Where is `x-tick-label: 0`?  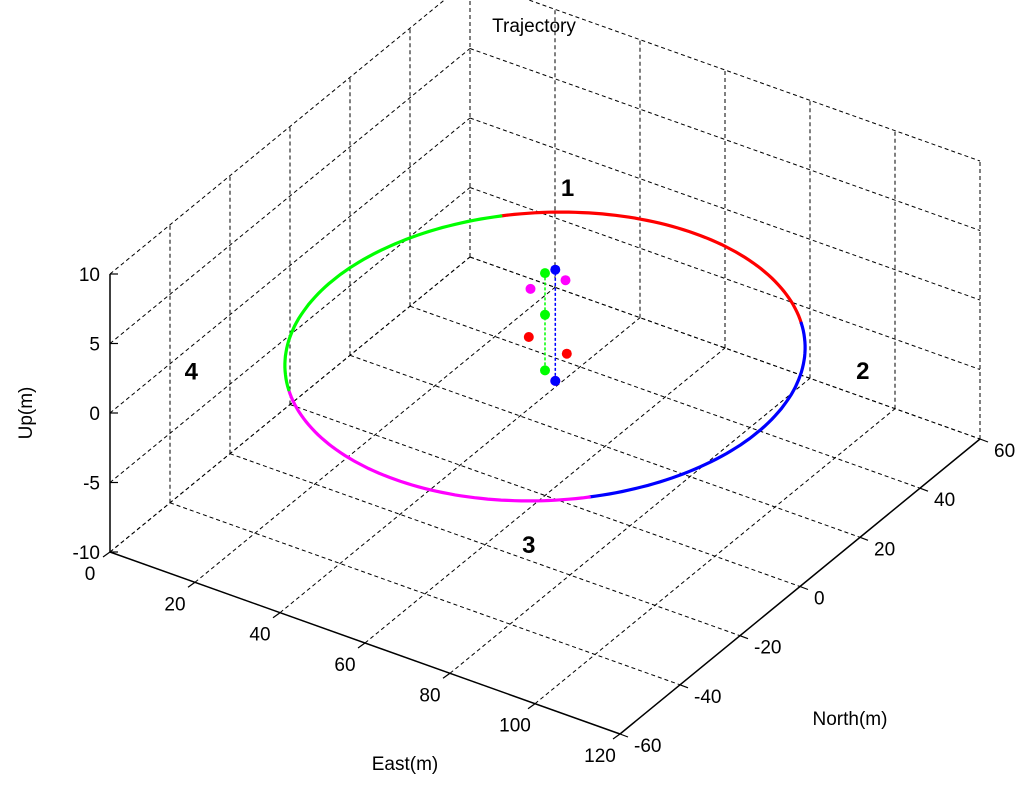 x-tick-label: 0 is located at coordinates (90, 574).